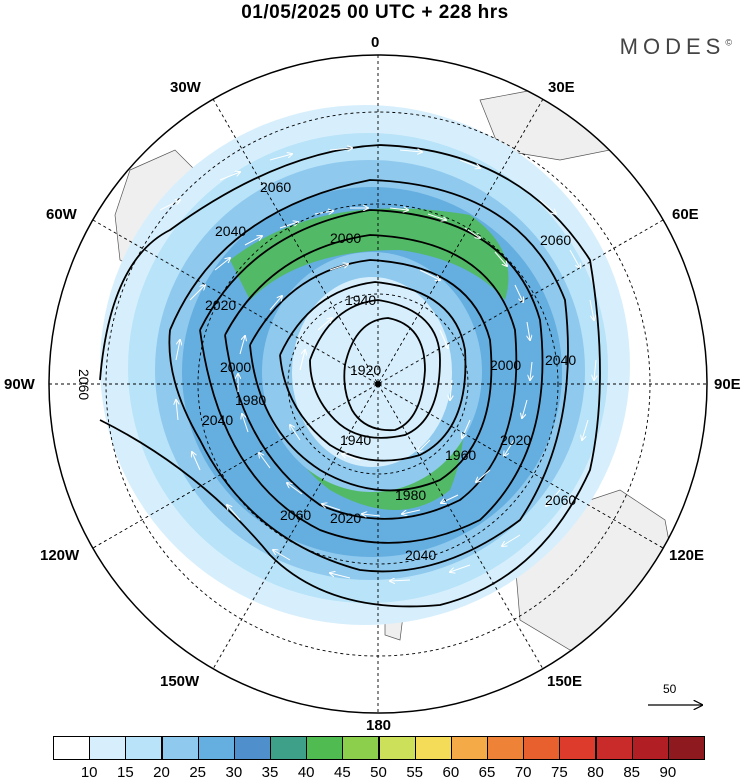 The height and width of the screenshot is (782, 750). What do you see at coordinates (631, 772) in the screenshot?
I see `colorbar-tick-label: 85` at bounding box center [631, 772].